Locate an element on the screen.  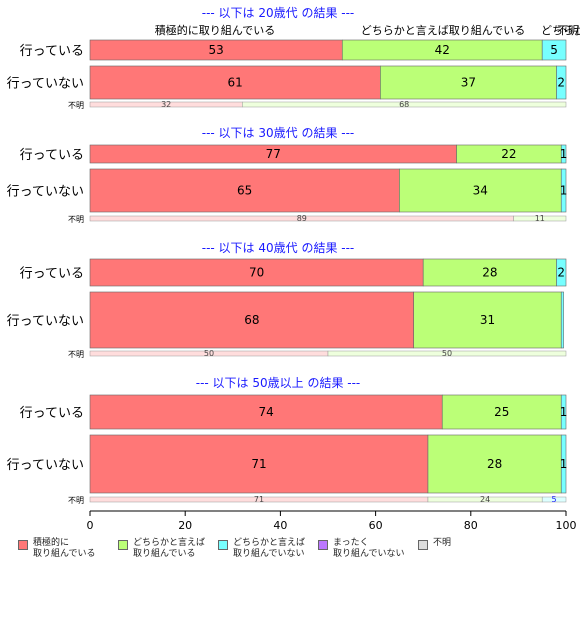
x-tick-label: 40 is located at coordinates (280, 525).